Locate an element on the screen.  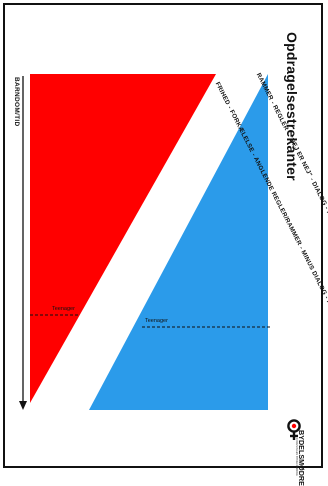
logo-subtext: FORENINGEN BYDELSMØDRE is located at coordinates (296, 457).